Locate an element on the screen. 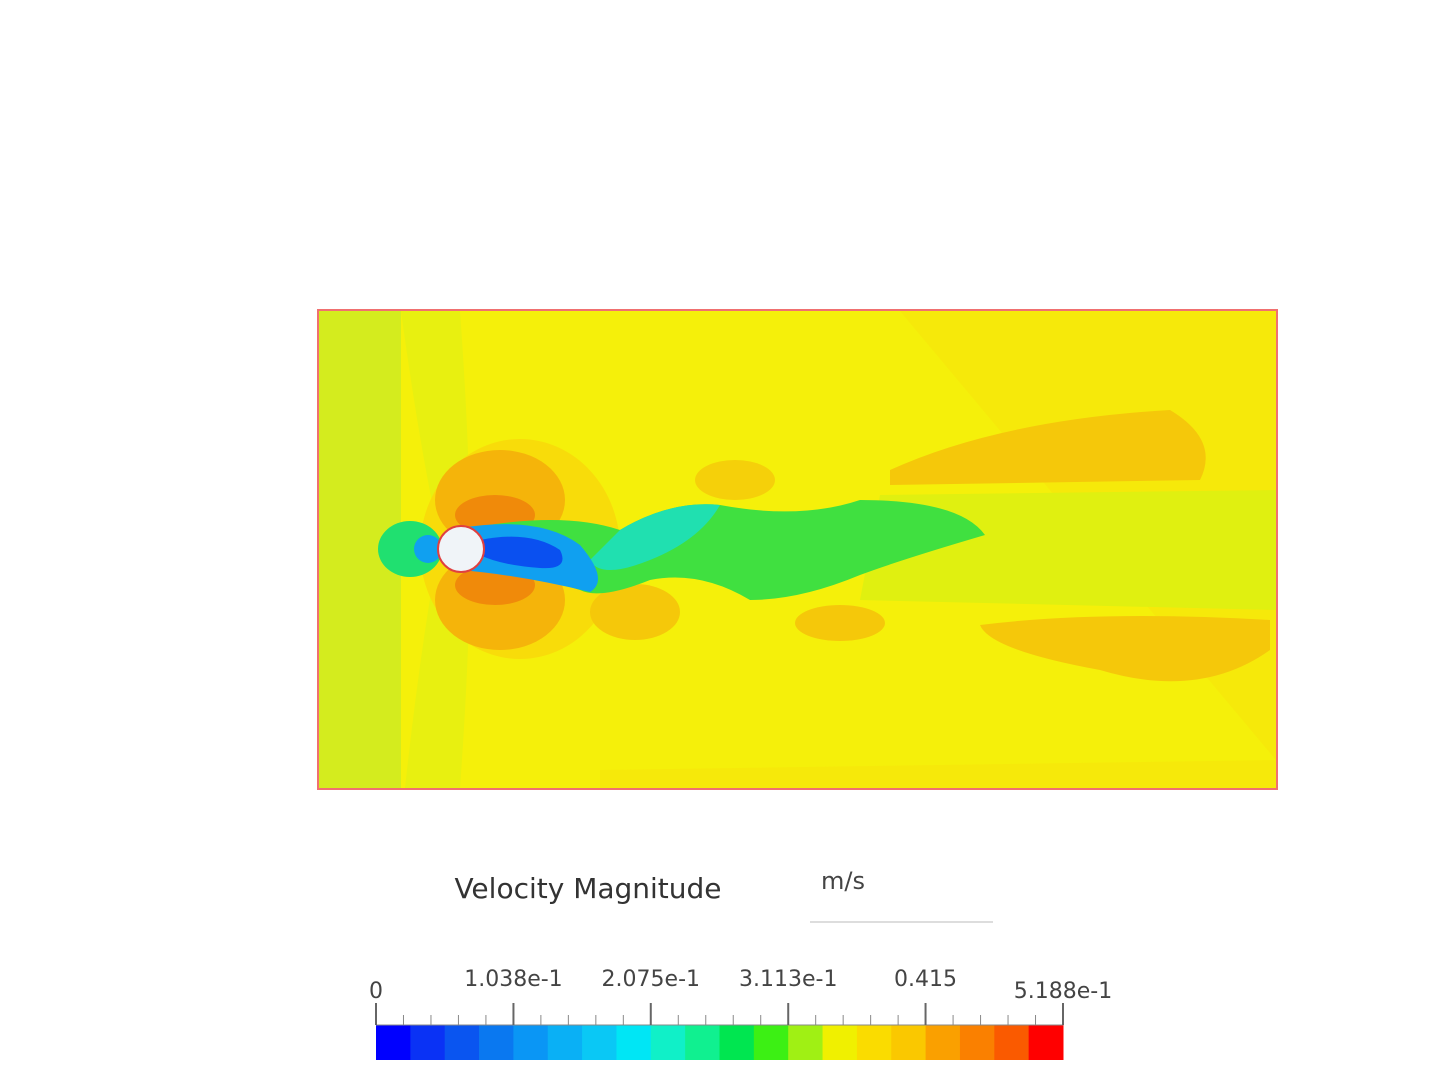  tick-label: 5.188e-1 is located at coordinates (1063, 991).